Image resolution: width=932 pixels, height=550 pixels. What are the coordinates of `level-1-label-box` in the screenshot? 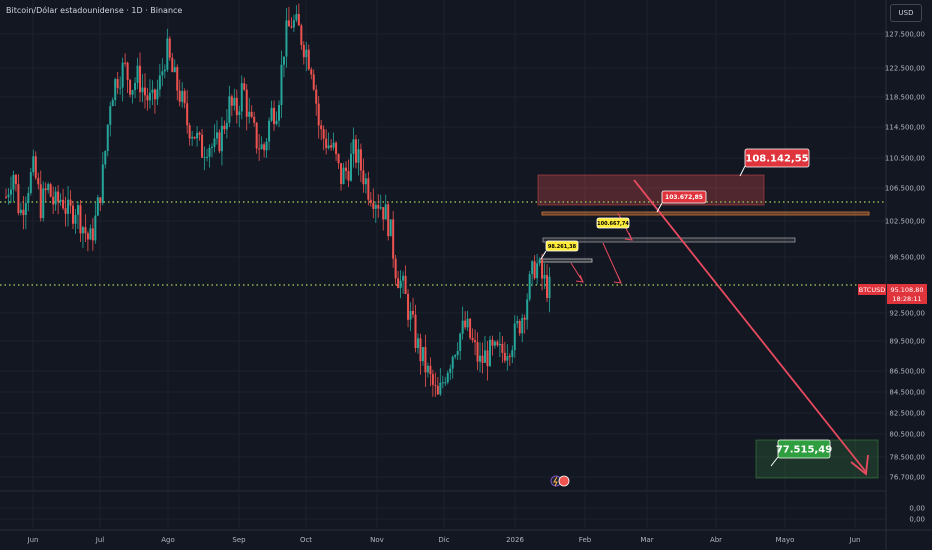 It's located at (684, 197).